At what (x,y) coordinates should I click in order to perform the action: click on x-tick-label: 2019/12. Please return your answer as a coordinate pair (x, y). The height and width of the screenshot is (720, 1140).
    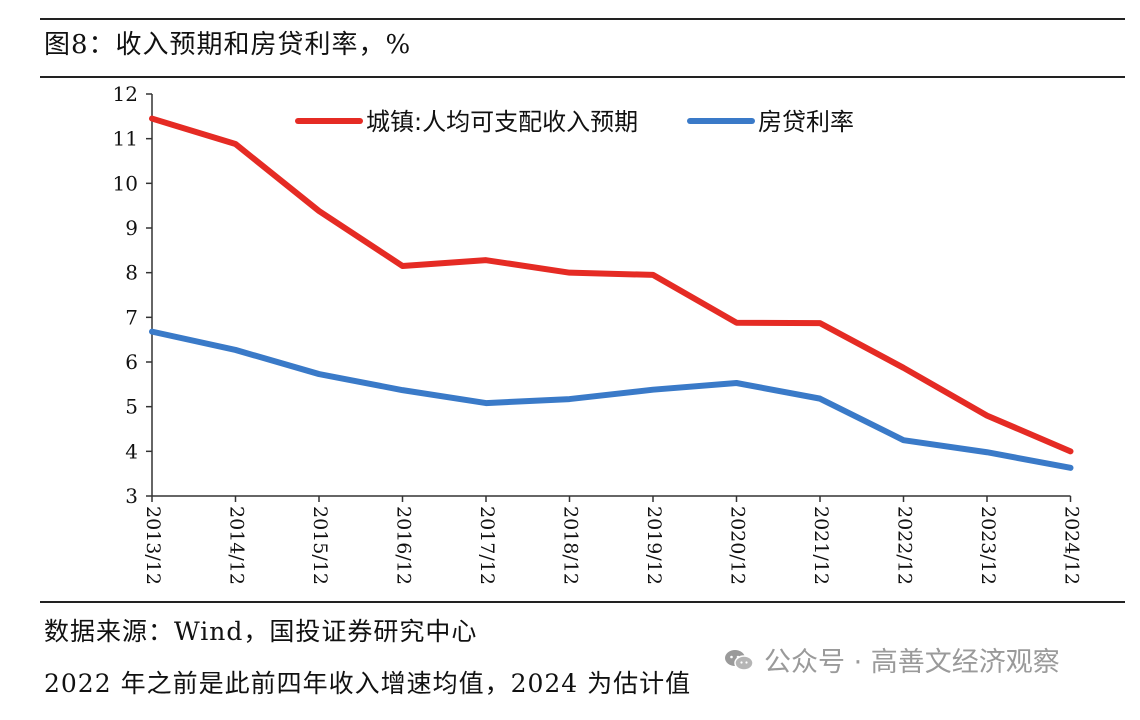
    Looking at the image, I should click on (654, 545).